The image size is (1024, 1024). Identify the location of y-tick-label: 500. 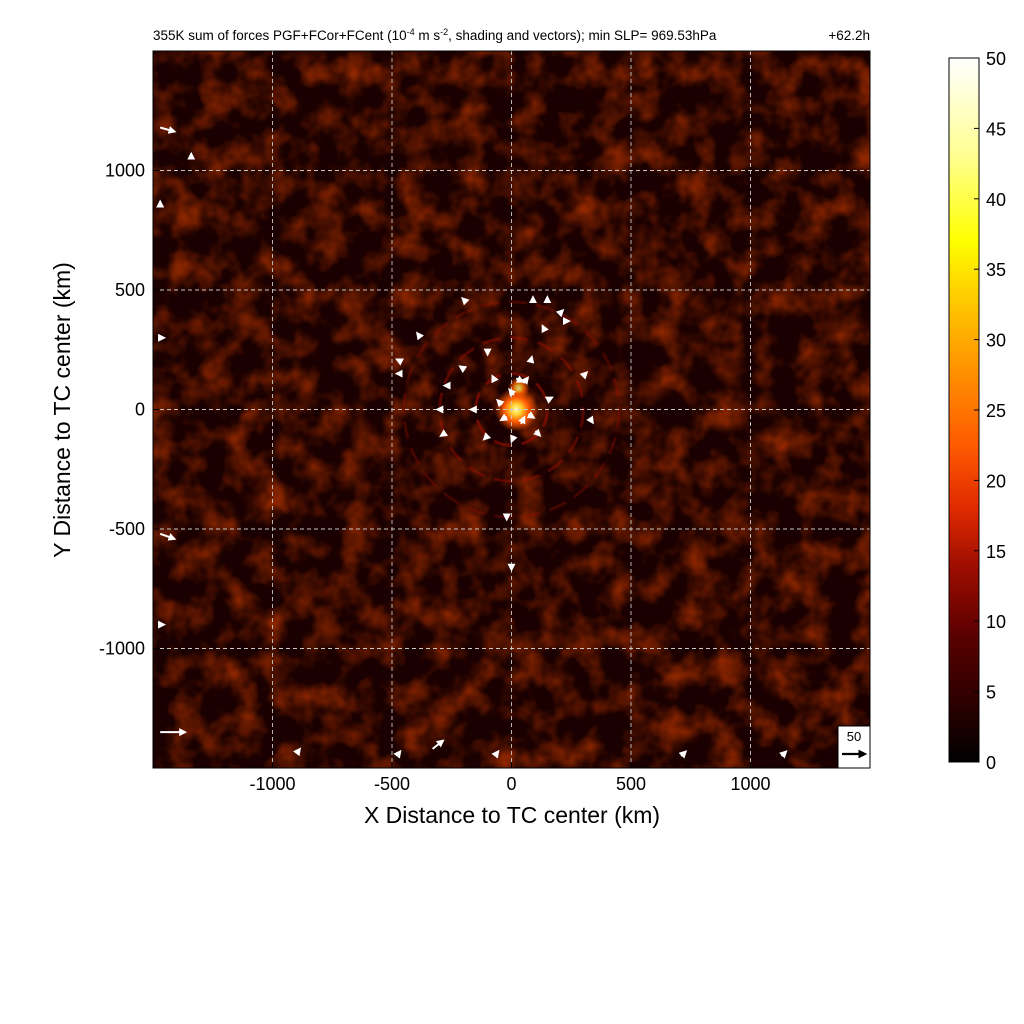
(130, 290).